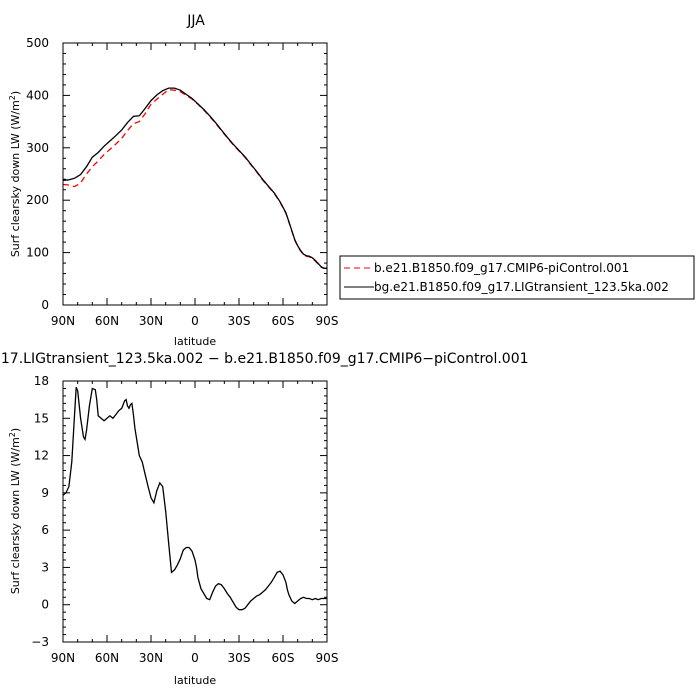  What do you see at coordinates (45, 567) in the screenshot?
I see `y-tick-label: 3` at bounding box center [45, 567].